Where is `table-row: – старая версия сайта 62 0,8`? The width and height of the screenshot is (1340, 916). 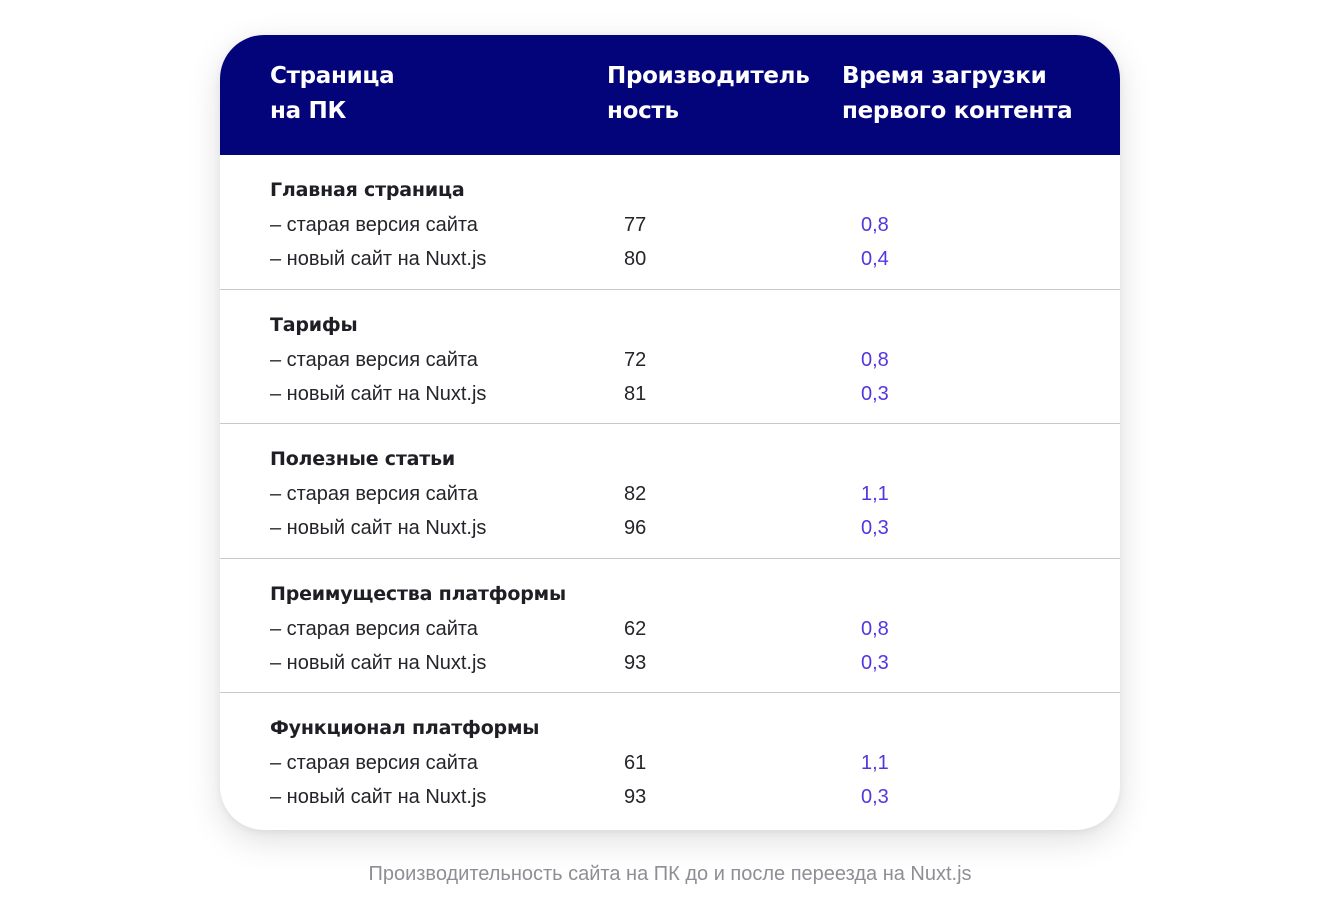
table-row: – старая версия сайта 62 0,8 is located at coordinates (670, 631).